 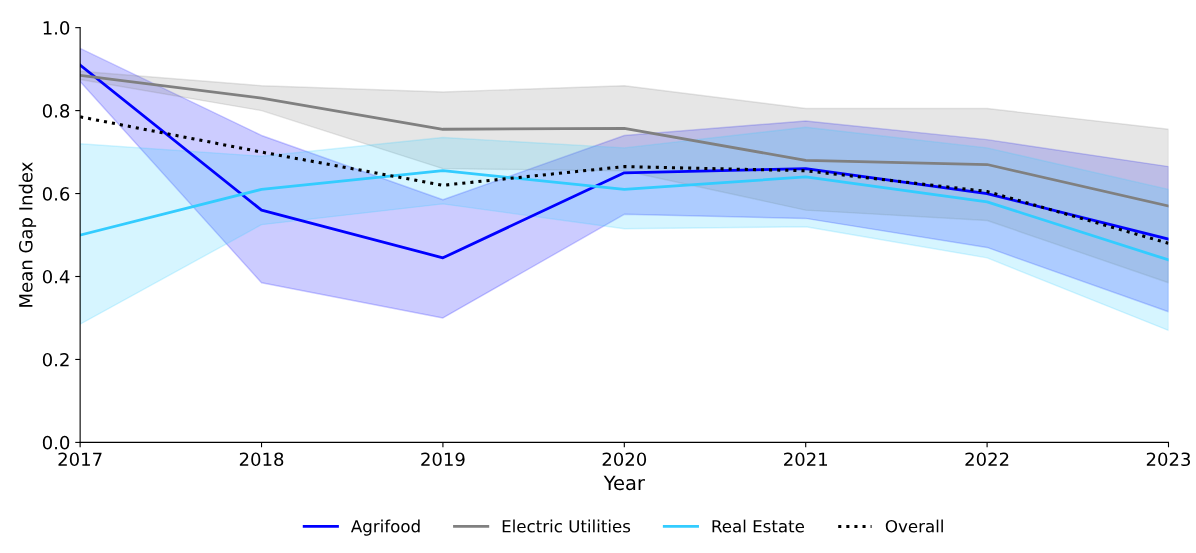 I want to click on x-tick-label: 2019, so click(x=443, y=459).